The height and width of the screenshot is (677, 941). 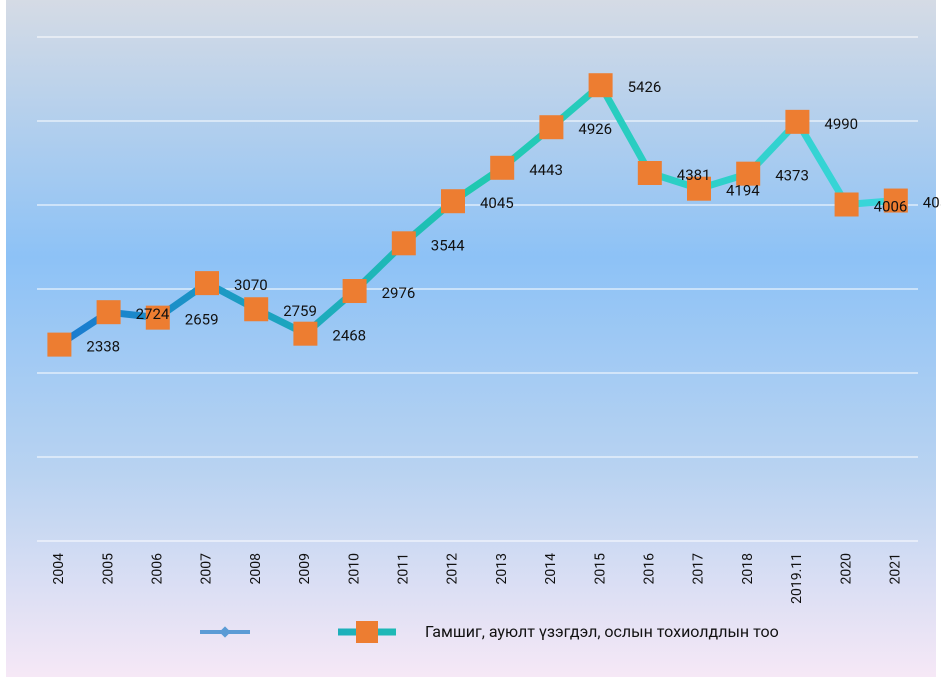 I want to click on x-tick-label: 2019.11, so click(x=797, y=578).